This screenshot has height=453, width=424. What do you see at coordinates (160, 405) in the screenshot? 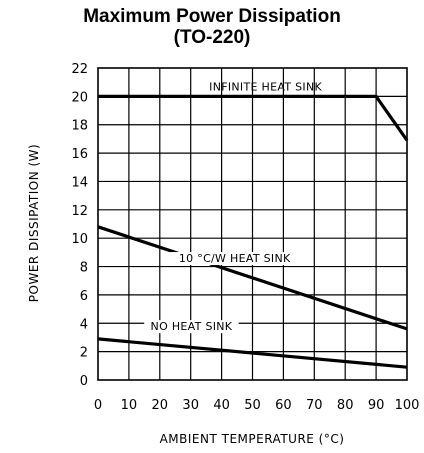
I see `x-tick-label: 20` at bounding box center [160, 405].